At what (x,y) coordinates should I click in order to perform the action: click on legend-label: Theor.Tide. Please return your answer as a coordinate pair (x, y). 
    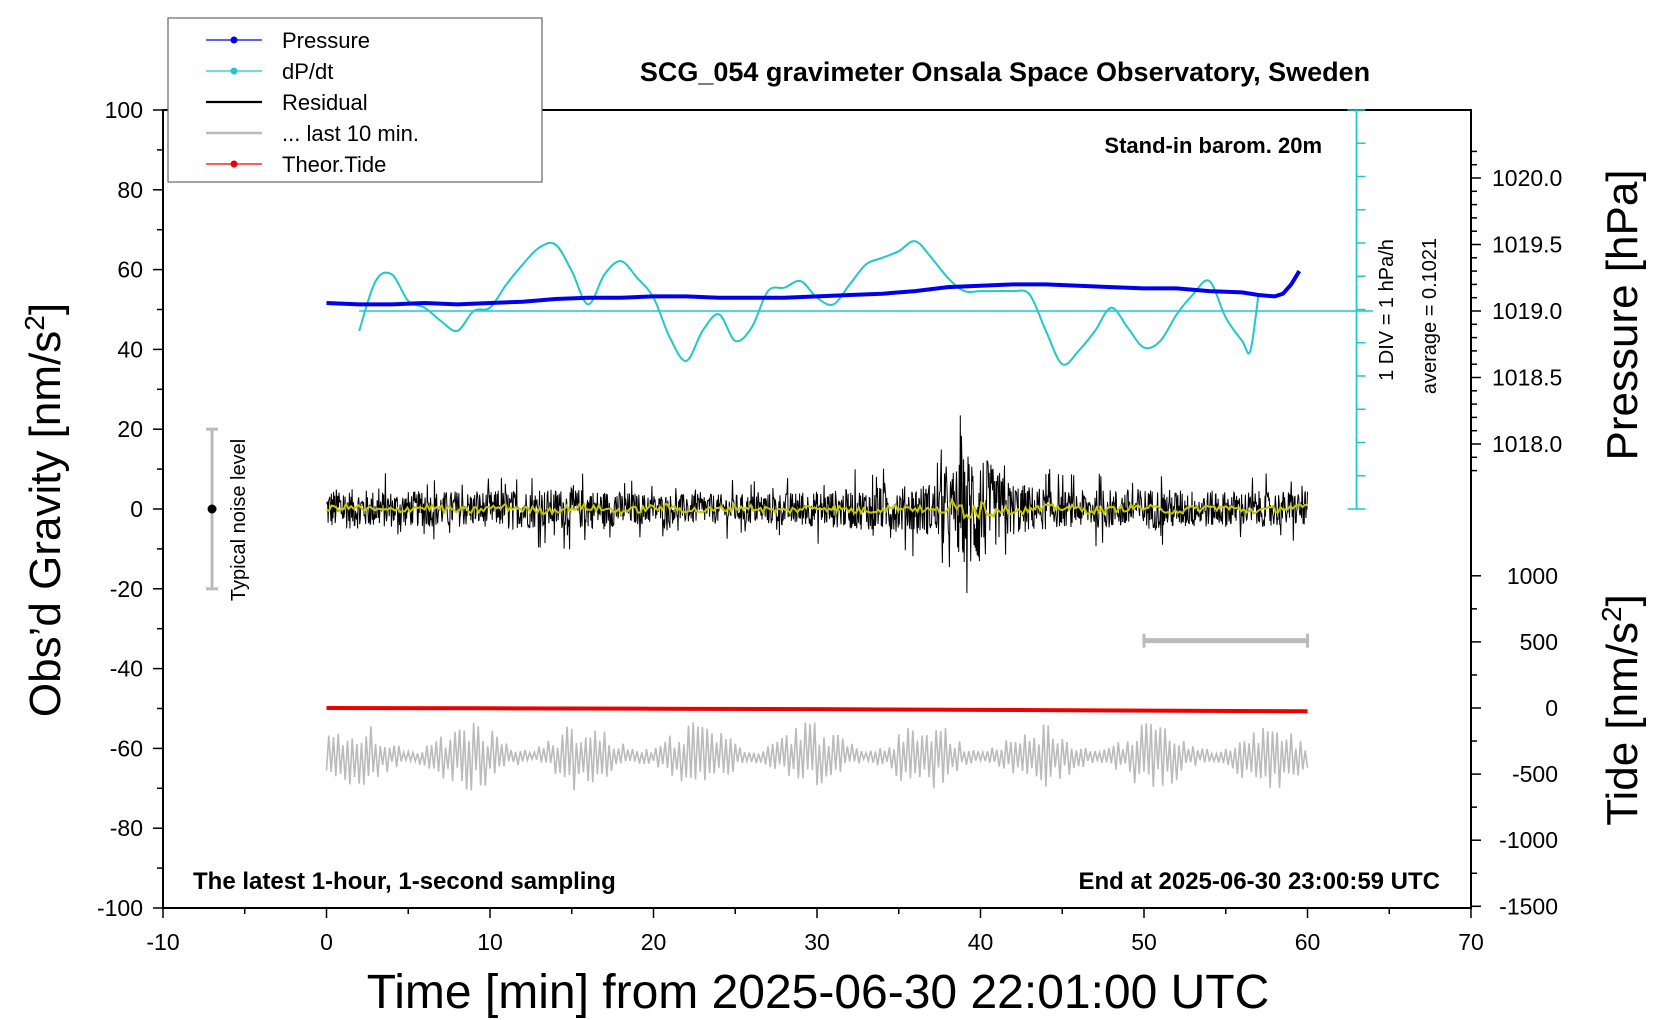
    Looking at the image, I should click on (334, 164).